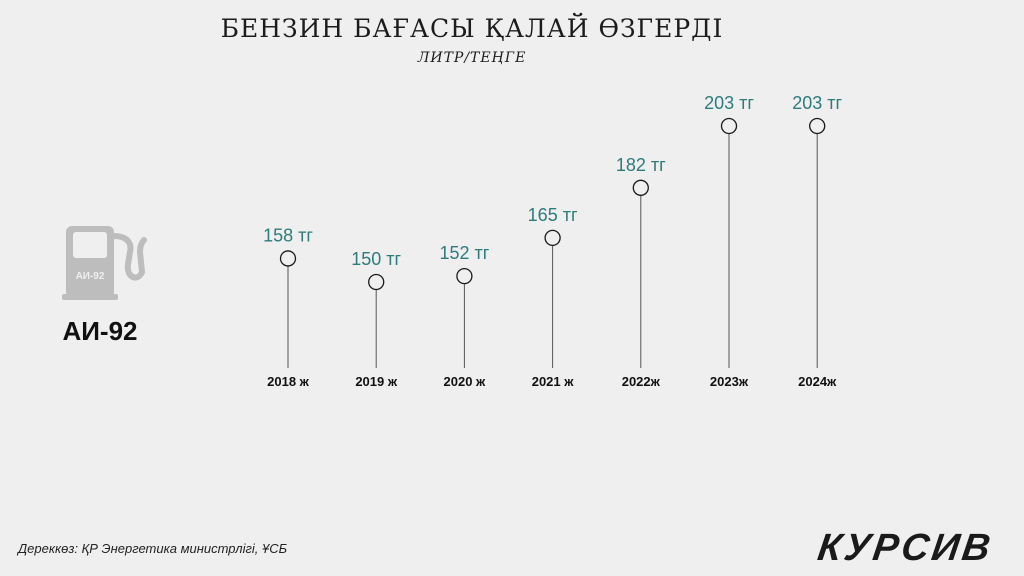 Image resolution: width=1024 pixels, height=576 pixels. Describe the element at coordinates (100, 331) in the screenshot. I see `fuel-type-label: АИ-92` at that location.